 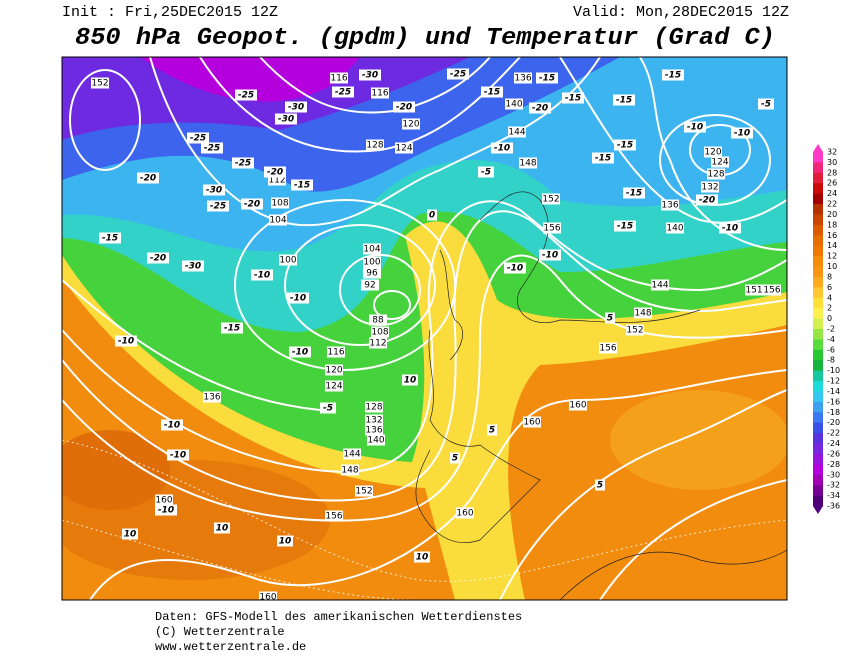 What do you see at coordinates (832, 224) in the screenshot?
I see `scale-label: 18` at bounding box center [832, 224].